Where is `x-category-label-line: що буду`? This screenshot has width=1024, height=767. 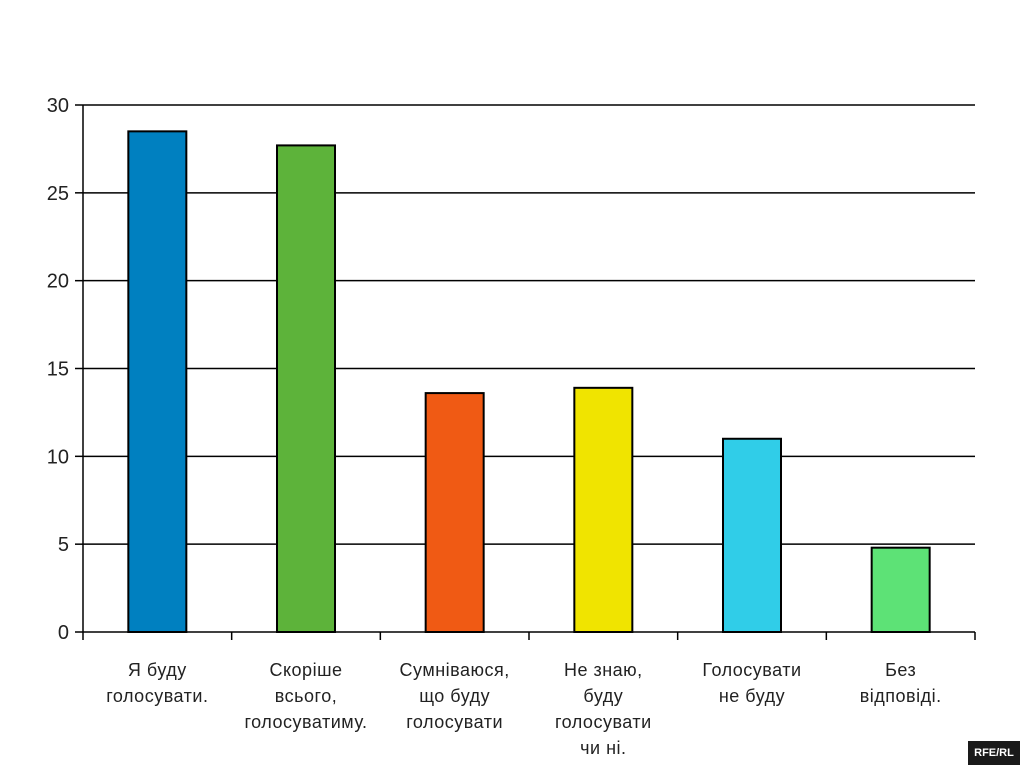
x-category-label-line: що буду is located at coordinates (454, 696).